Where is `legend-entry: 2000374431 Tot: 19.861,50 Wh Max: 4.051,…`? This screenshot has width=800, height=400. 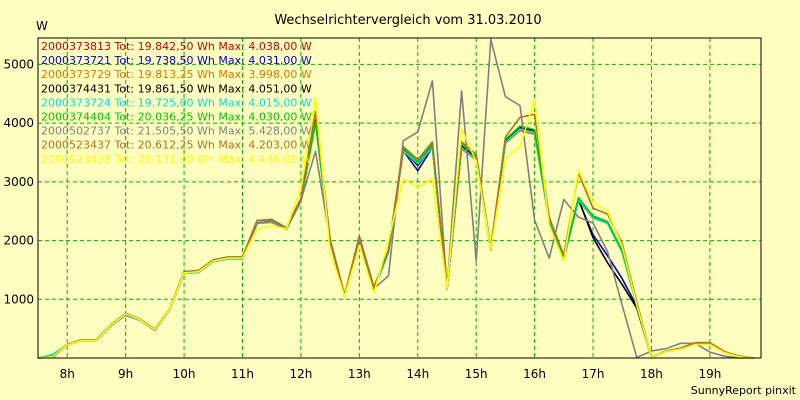 legend-entry: 2000374431 Tot: 19.861,50 Wh Max: 4.051,… is located at coordinates (176, 88).